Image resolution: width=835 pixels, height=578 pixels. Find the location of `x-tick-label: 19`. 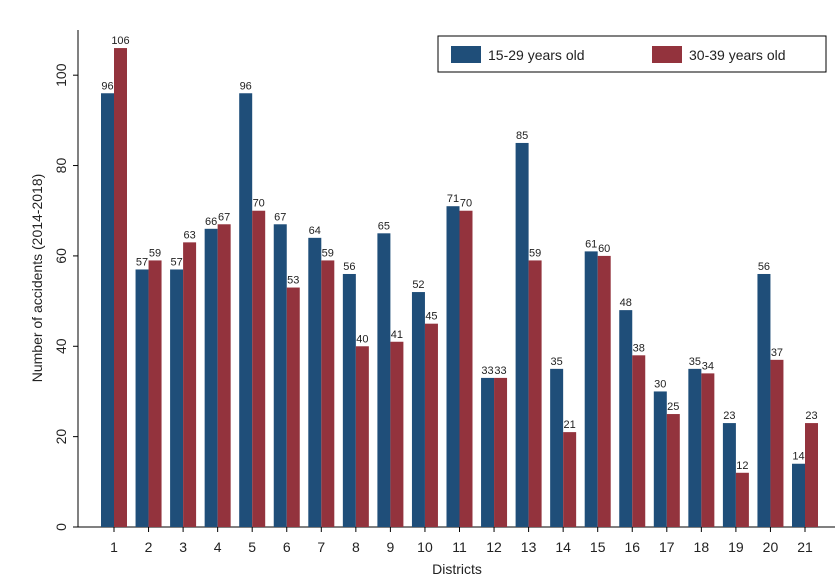

x-tick-label: 19 is located at coordinates (736, 547).